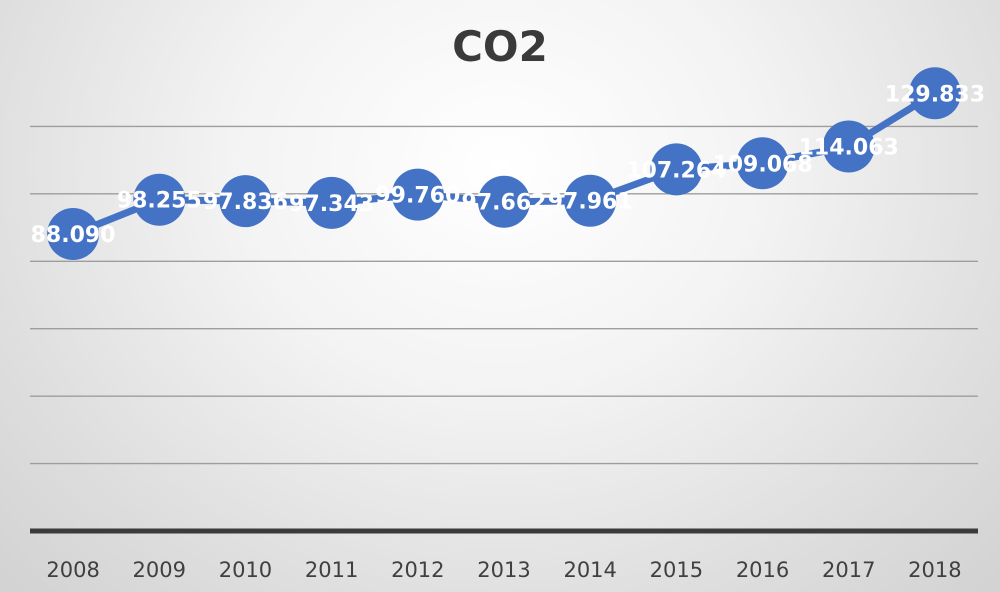  Describe the element at coordinates (72, 570) in the screenshot. I see `x-tick-label-2008: 2008` at that location.